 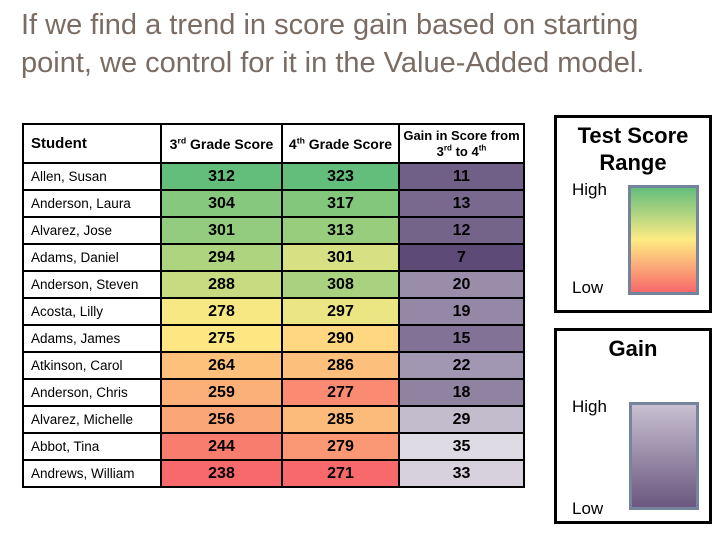 What do you see at coordinates (221, 230) in the screenshot?
I see `grade3-score-cell: 301` at bounding box center [221, 230].